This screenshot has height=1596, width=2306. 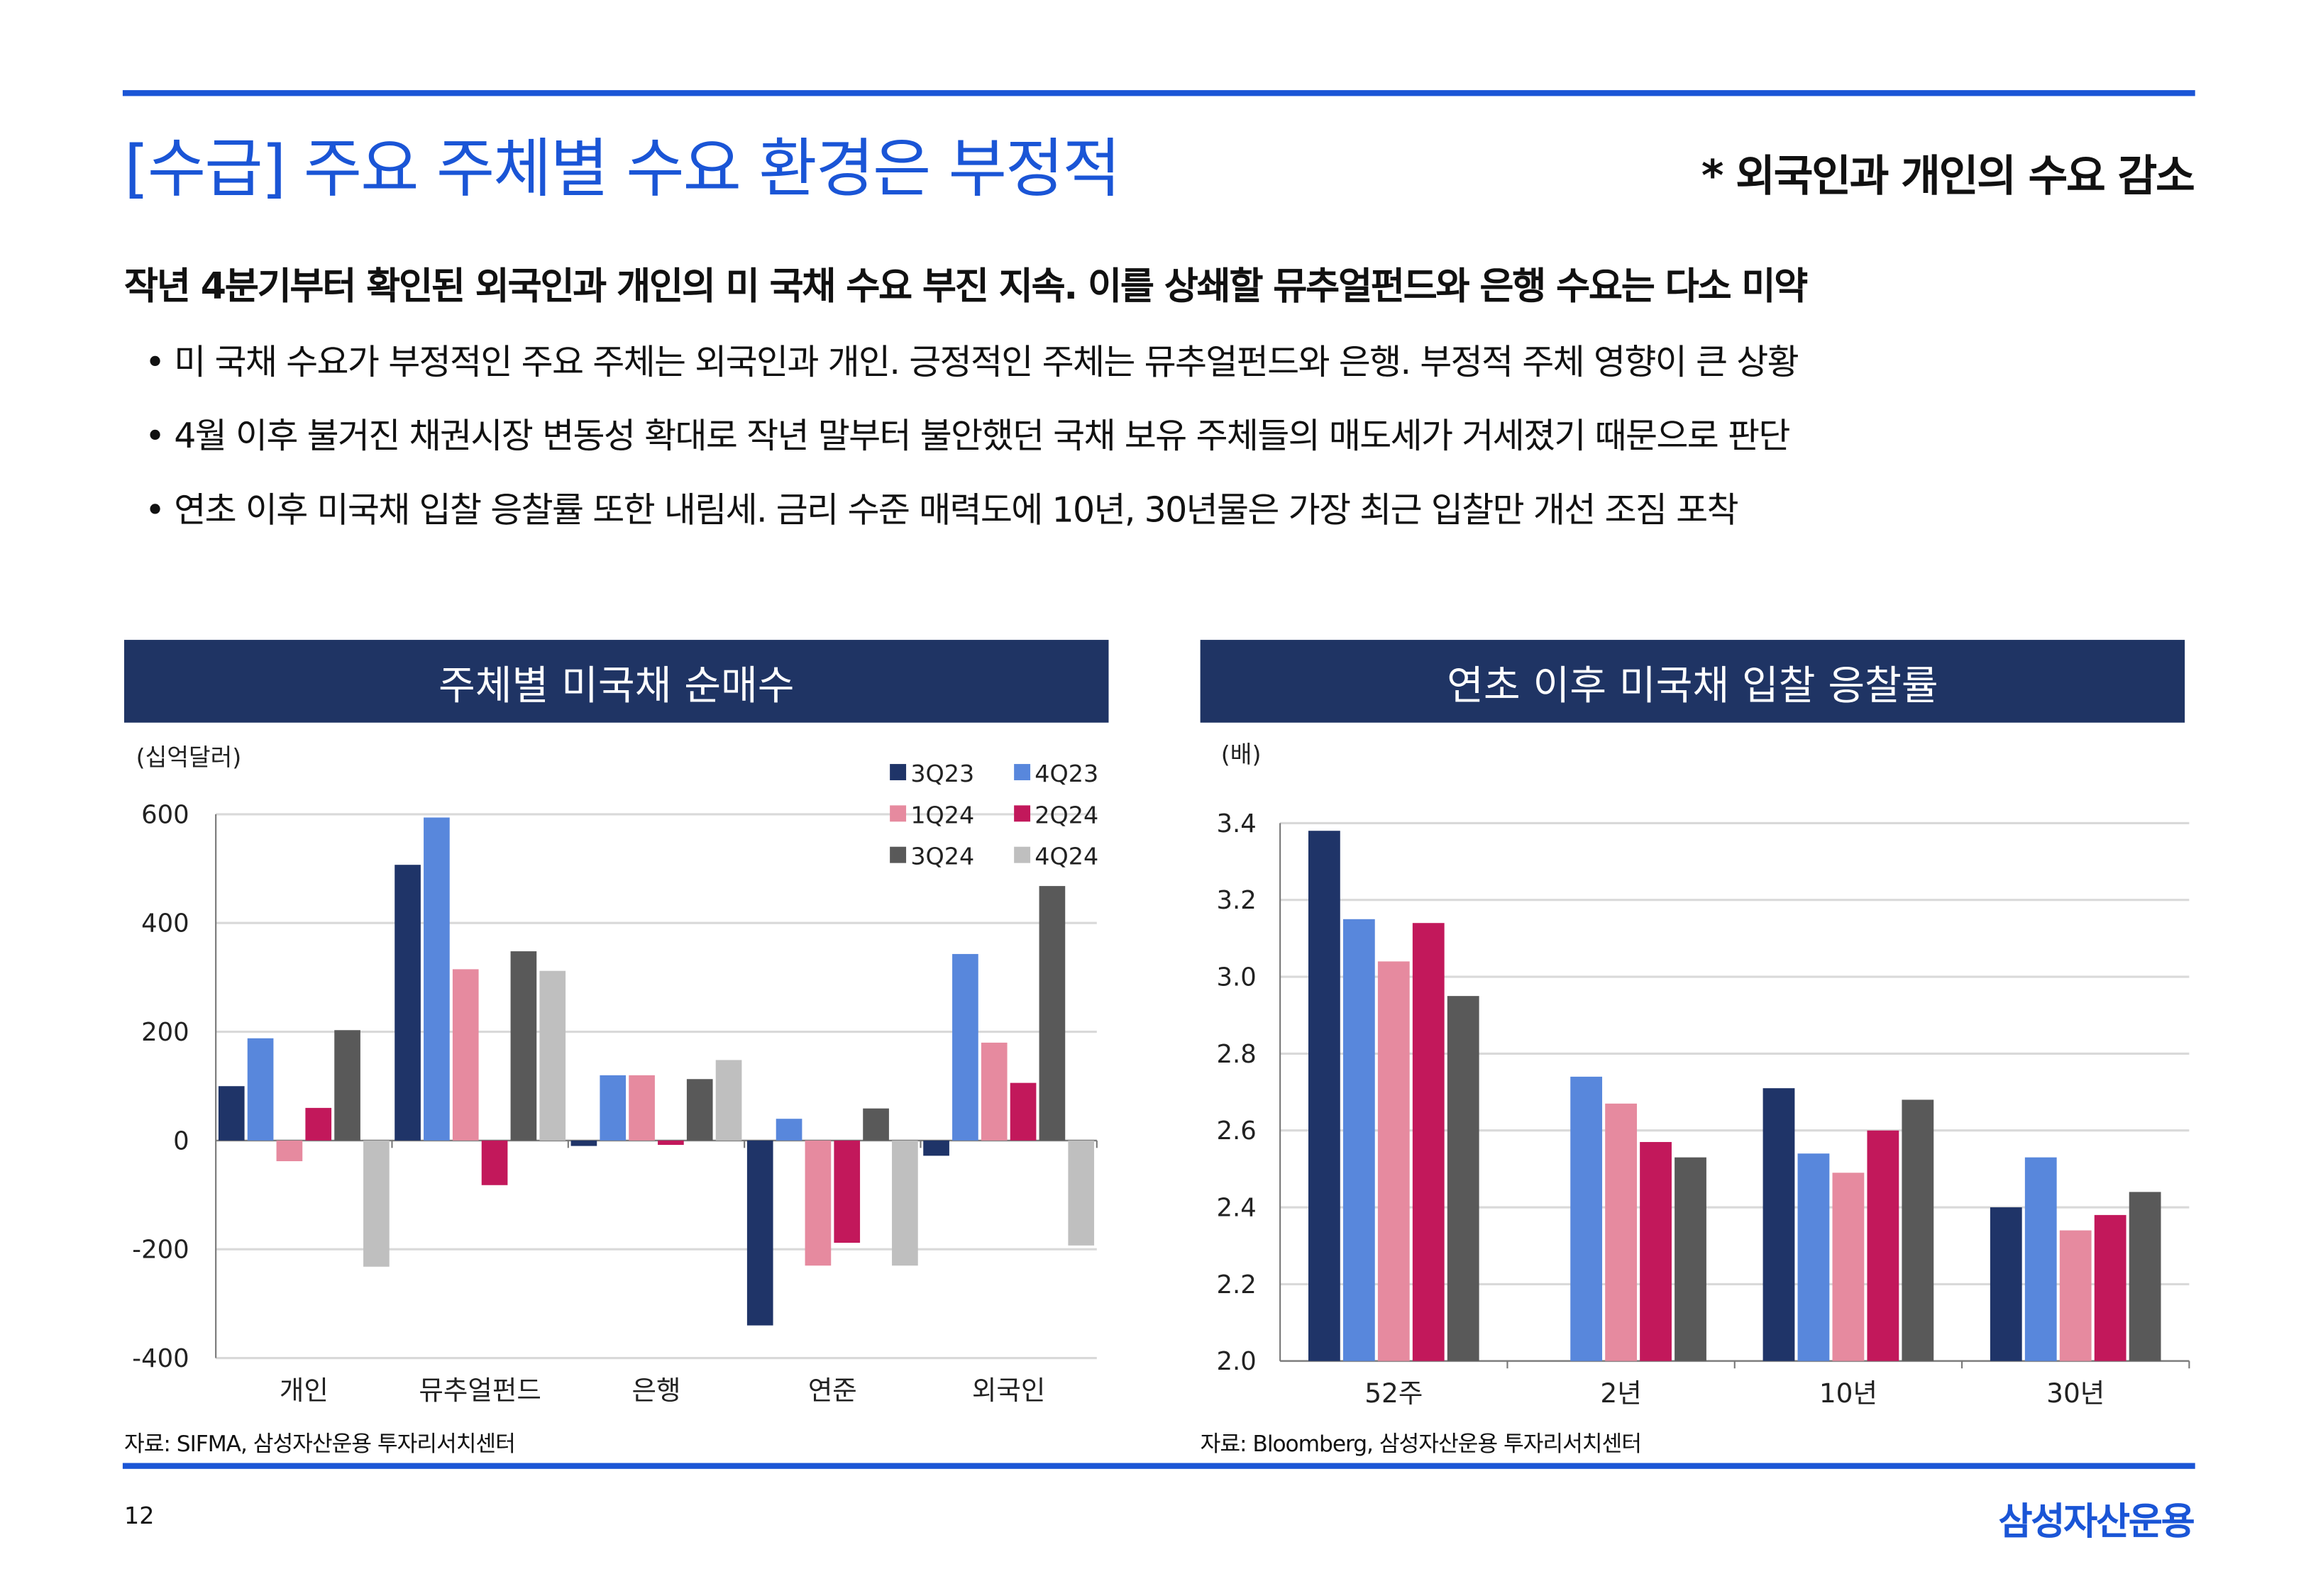 I want to click on bar-series-2-52주, so click(x=1359, y=1140).